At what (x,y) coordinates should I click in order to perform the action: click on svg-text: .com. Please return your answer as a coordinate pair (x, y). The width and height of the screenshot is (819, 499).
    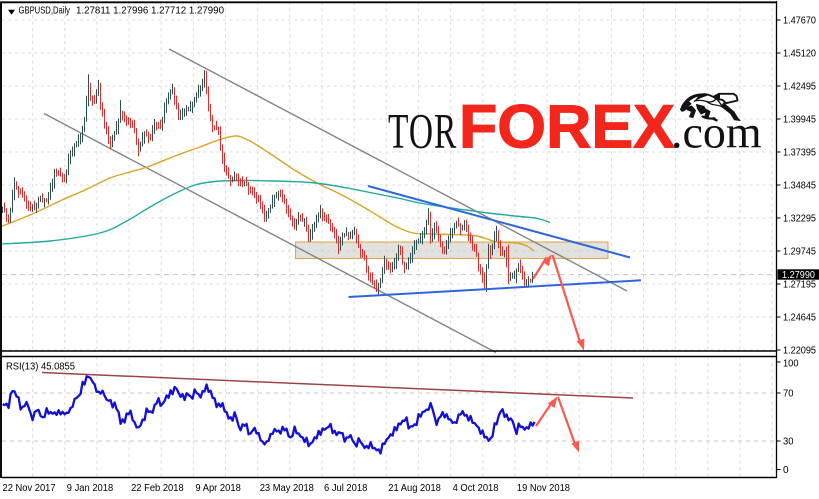
    Looking at the image, I should click on (716, 132).